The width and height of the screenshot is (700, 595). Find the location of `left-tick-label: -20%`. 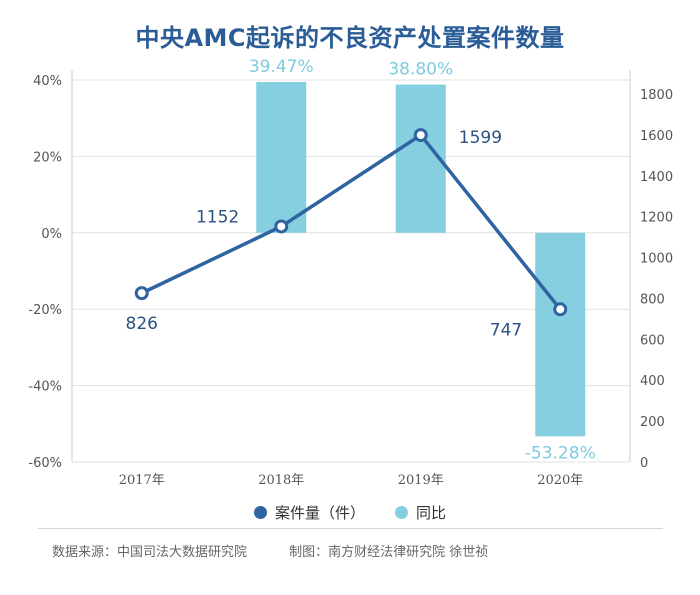

left-tick-label: -20% is located at coordinates (45, 310).